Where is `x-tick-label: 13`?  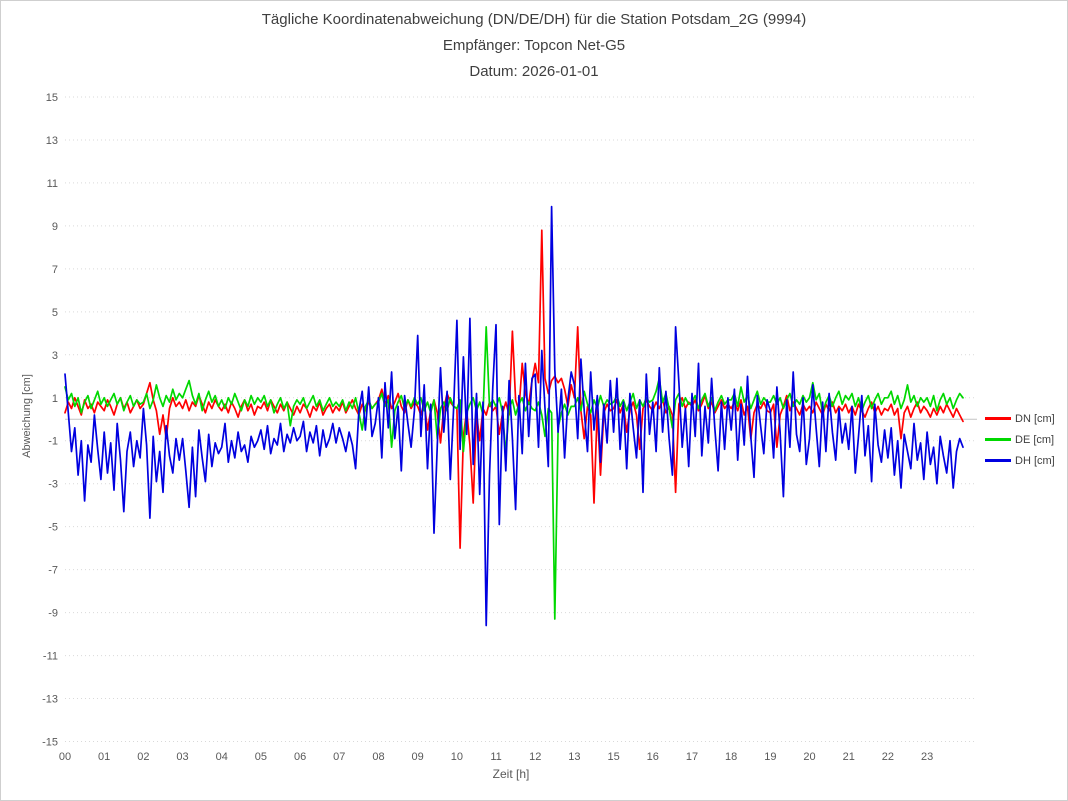
x-tick-label: 13 is located at coordinates (574, 757).